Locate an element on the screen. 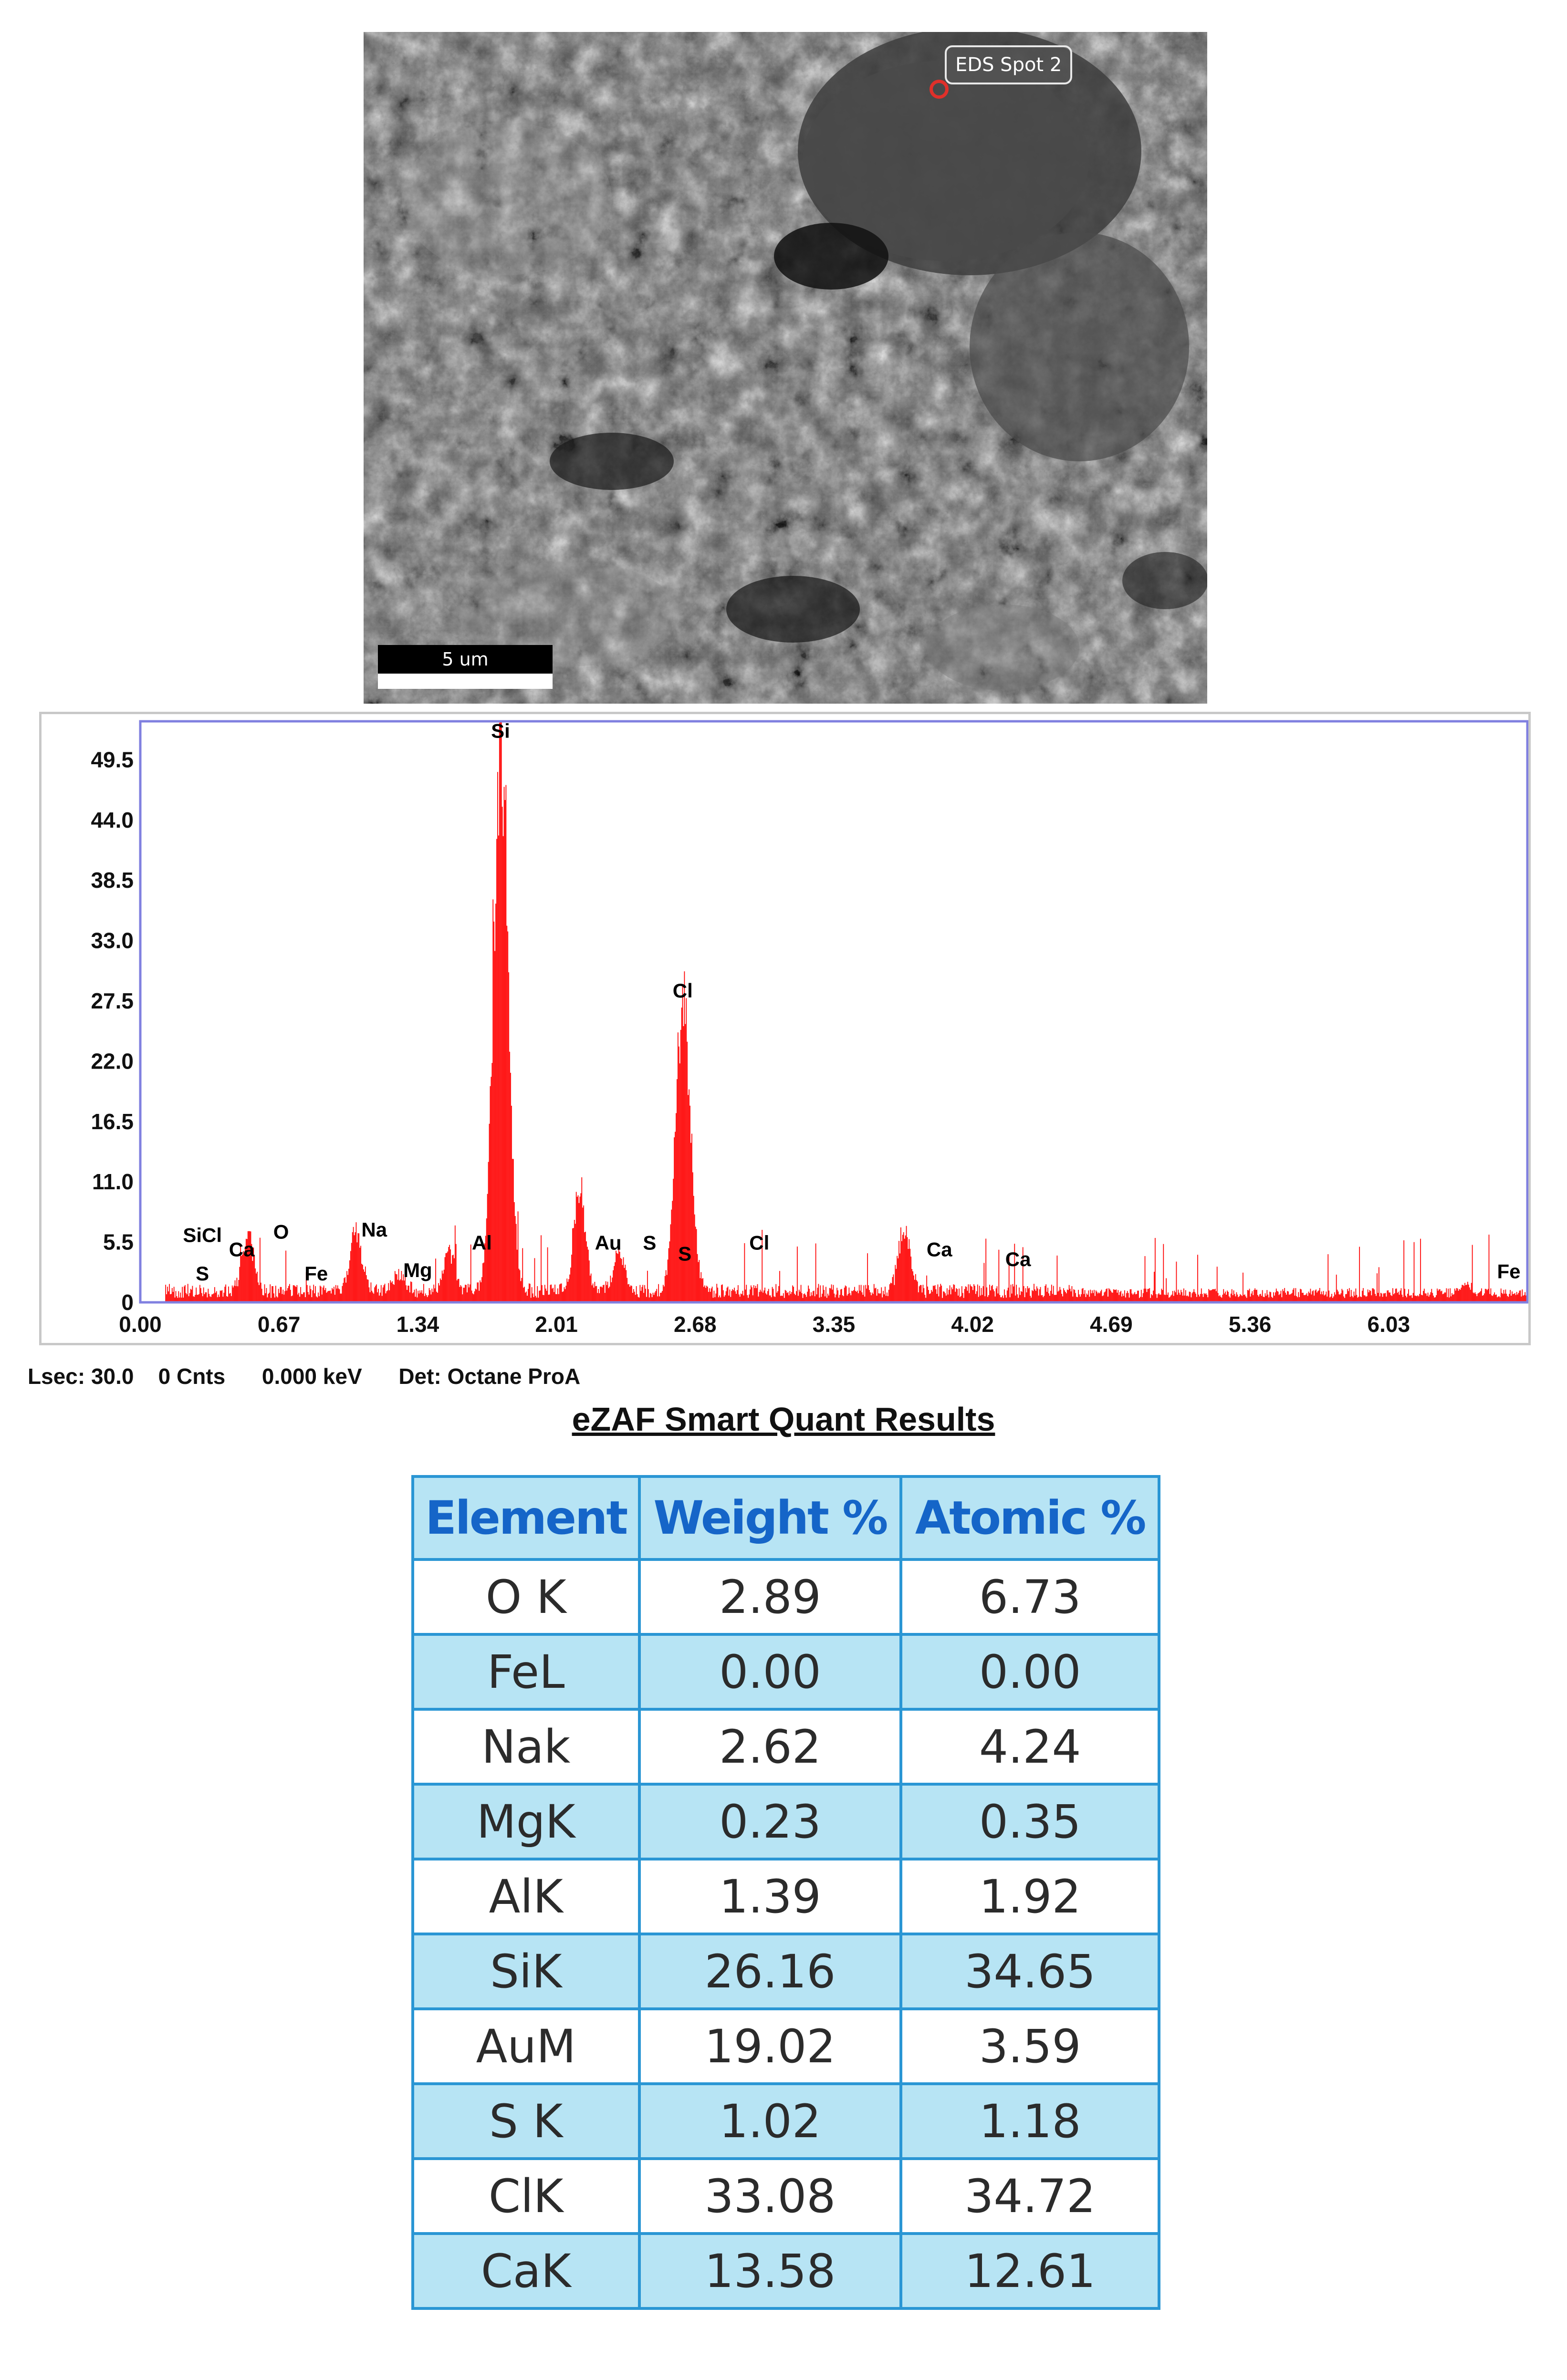 The width and height of the screenshot is (1567, 2380). x-tick-labels: 0.00 0.67 1.34 2.01 2.68 3.35 4.02 4.69 5.36 6.03 is located at coordinates (764, 1324).